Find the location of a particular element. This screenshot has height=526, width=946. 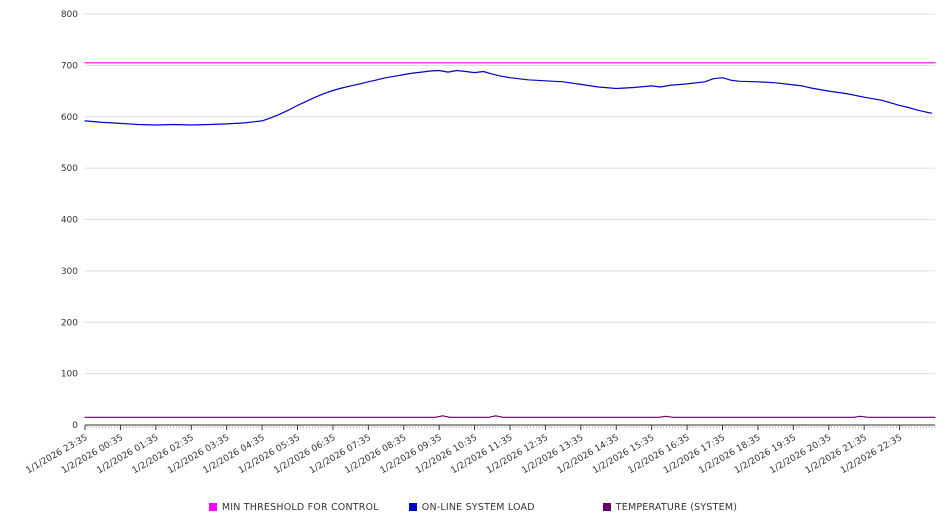

legend-swatch-min-threshold is located at coordinates (212, 507).